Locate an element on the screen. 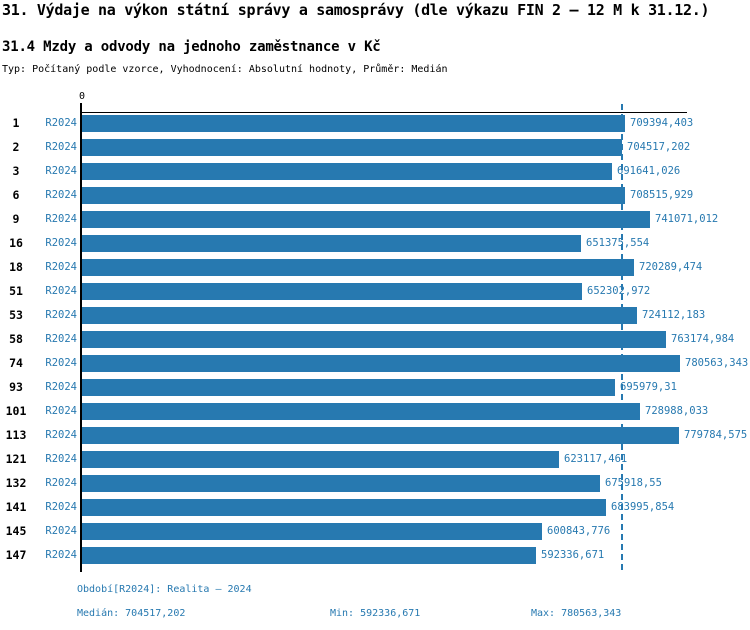  chart-row: 9 R2024 741071,012 is located at coordinates (375, 219).